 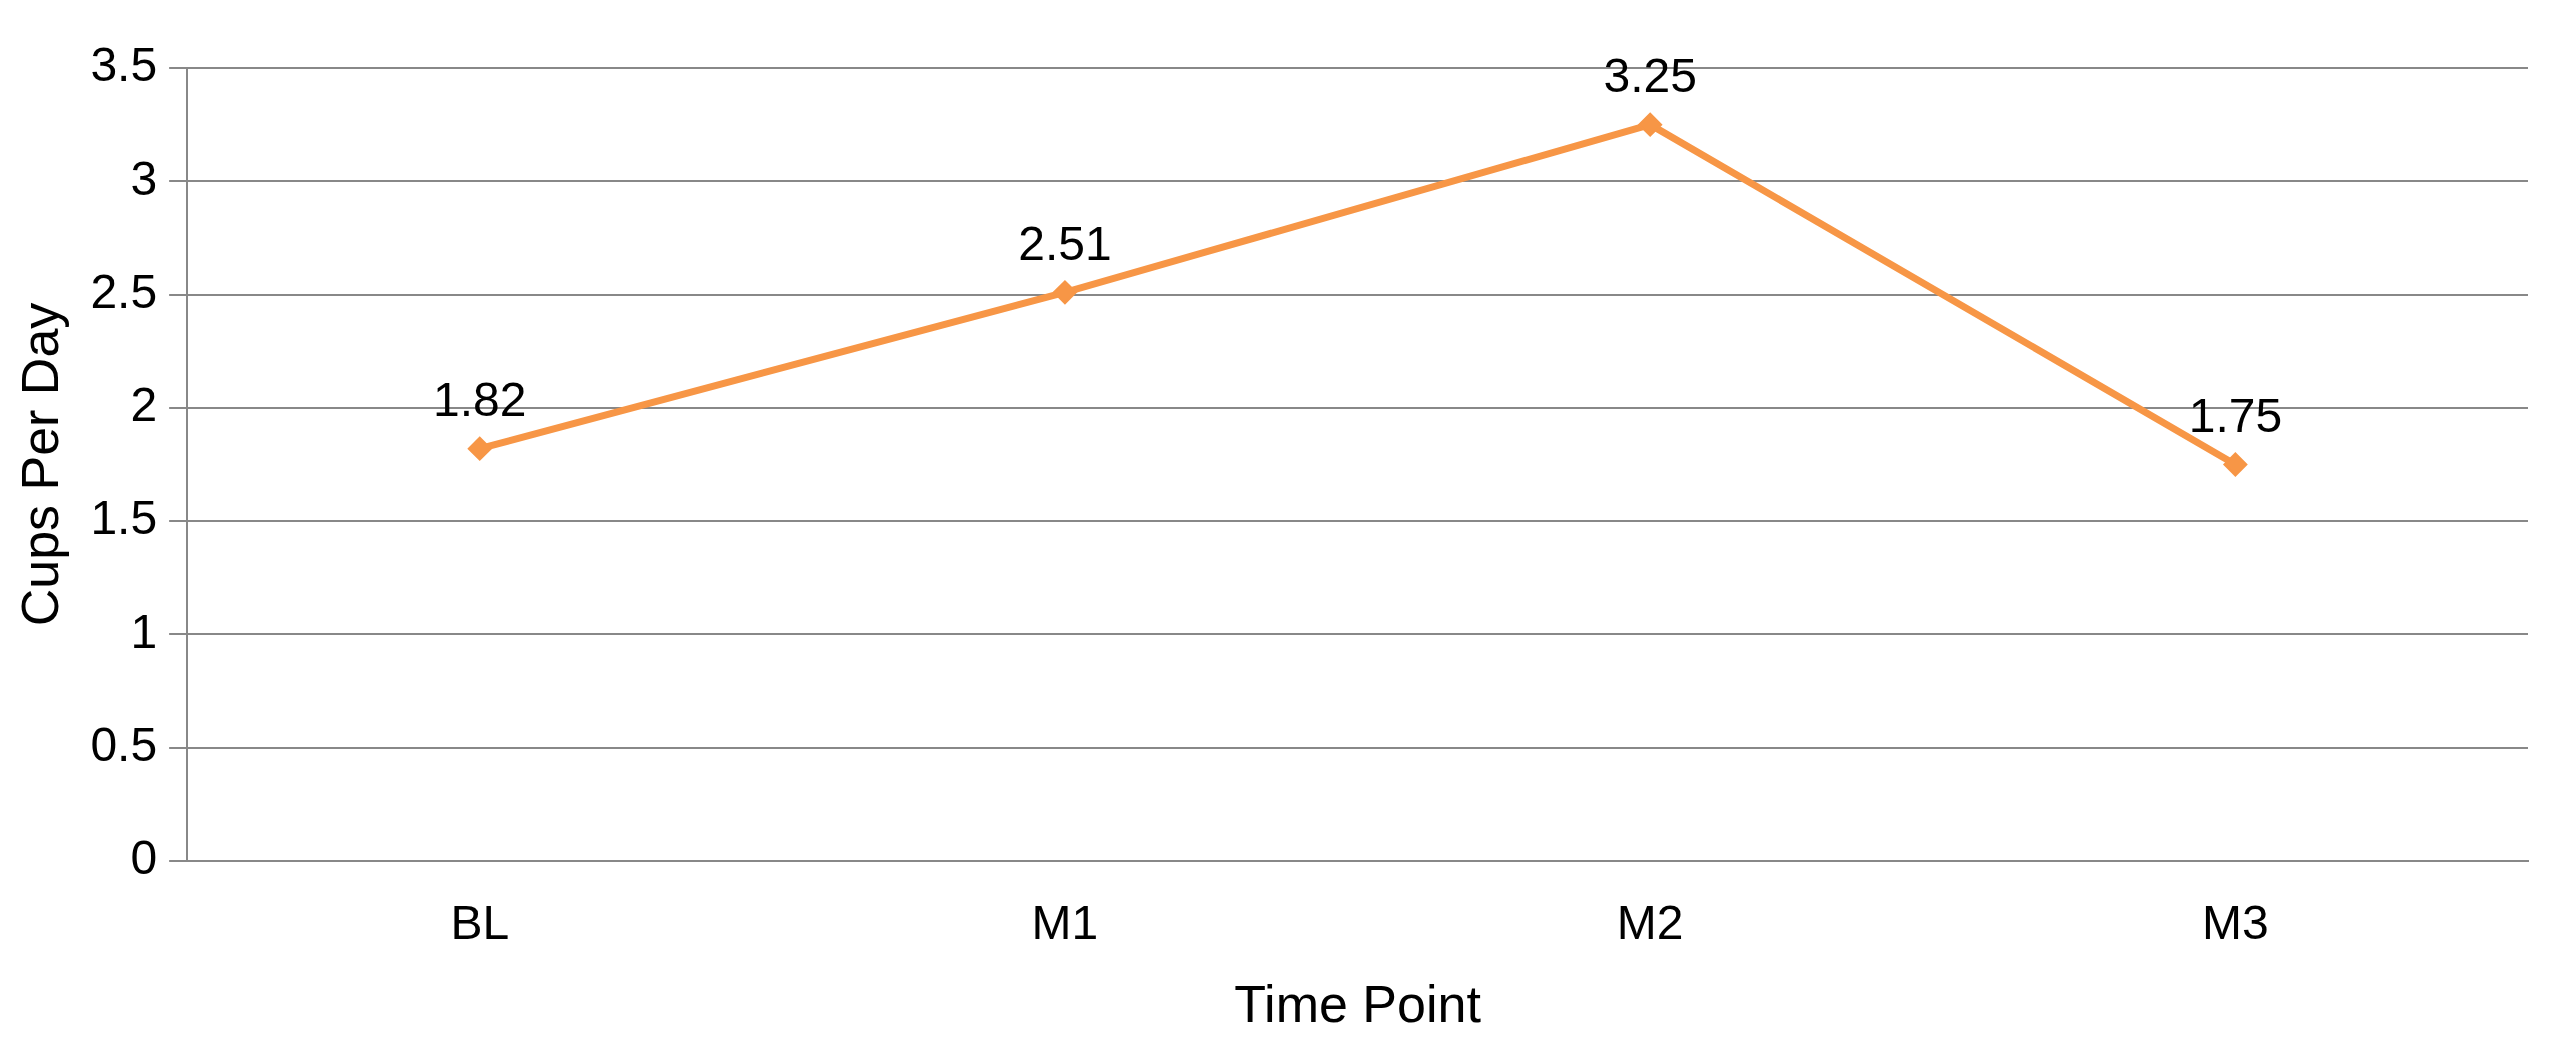 What do you see at coordinates (480, 923) in the screenshot?
I see `x-tick-label: BL` at bounding box center [480, 923].